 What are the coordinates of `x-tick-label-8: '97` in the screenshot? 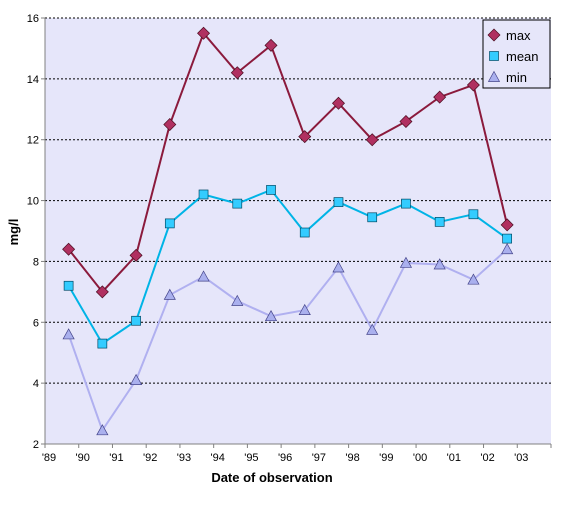 It's located at (319, 458).